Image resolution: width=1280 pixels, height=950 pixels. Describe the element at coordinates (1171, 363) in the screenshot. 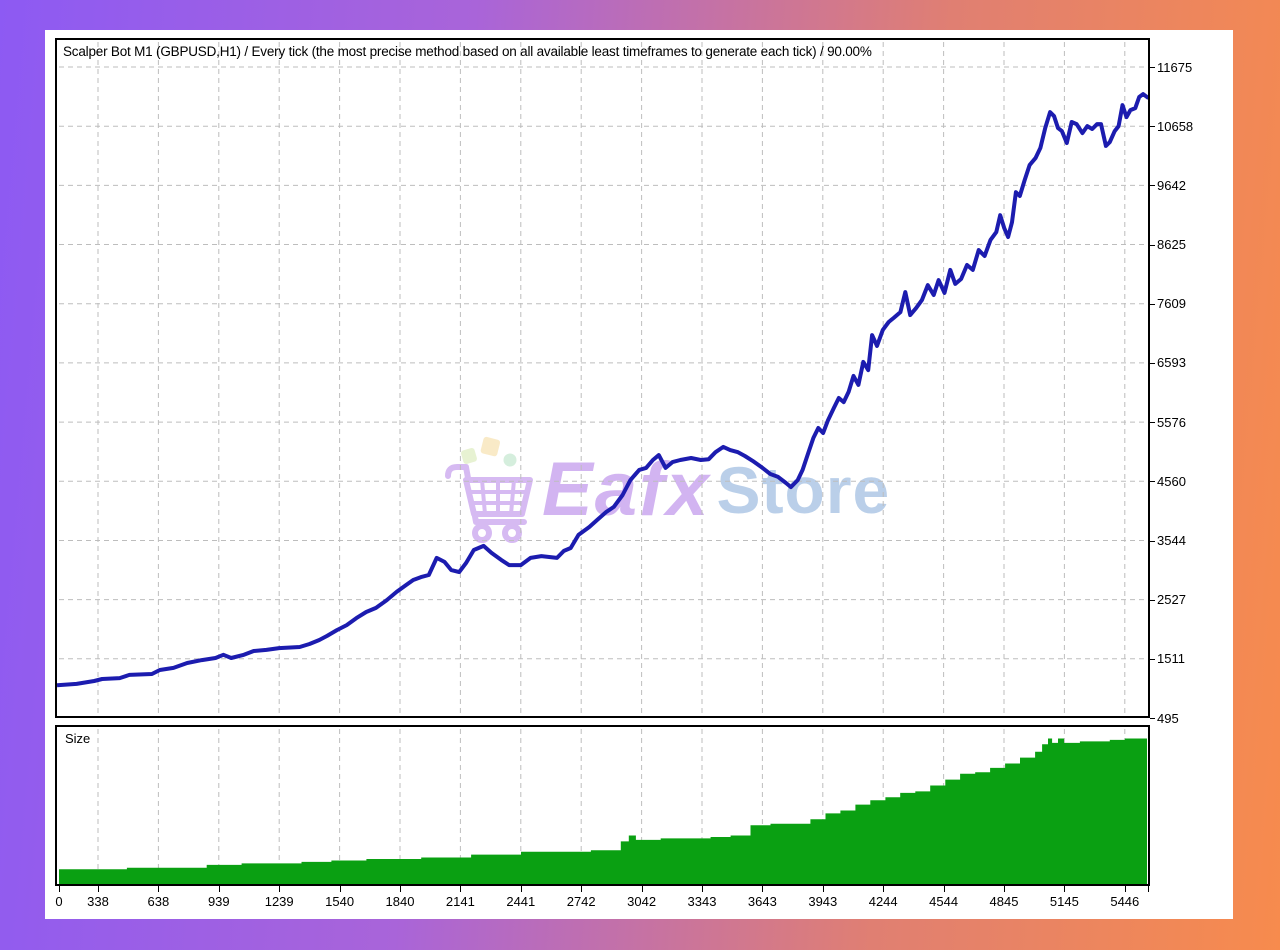

I see `y-axis-label: 6593` at that location.